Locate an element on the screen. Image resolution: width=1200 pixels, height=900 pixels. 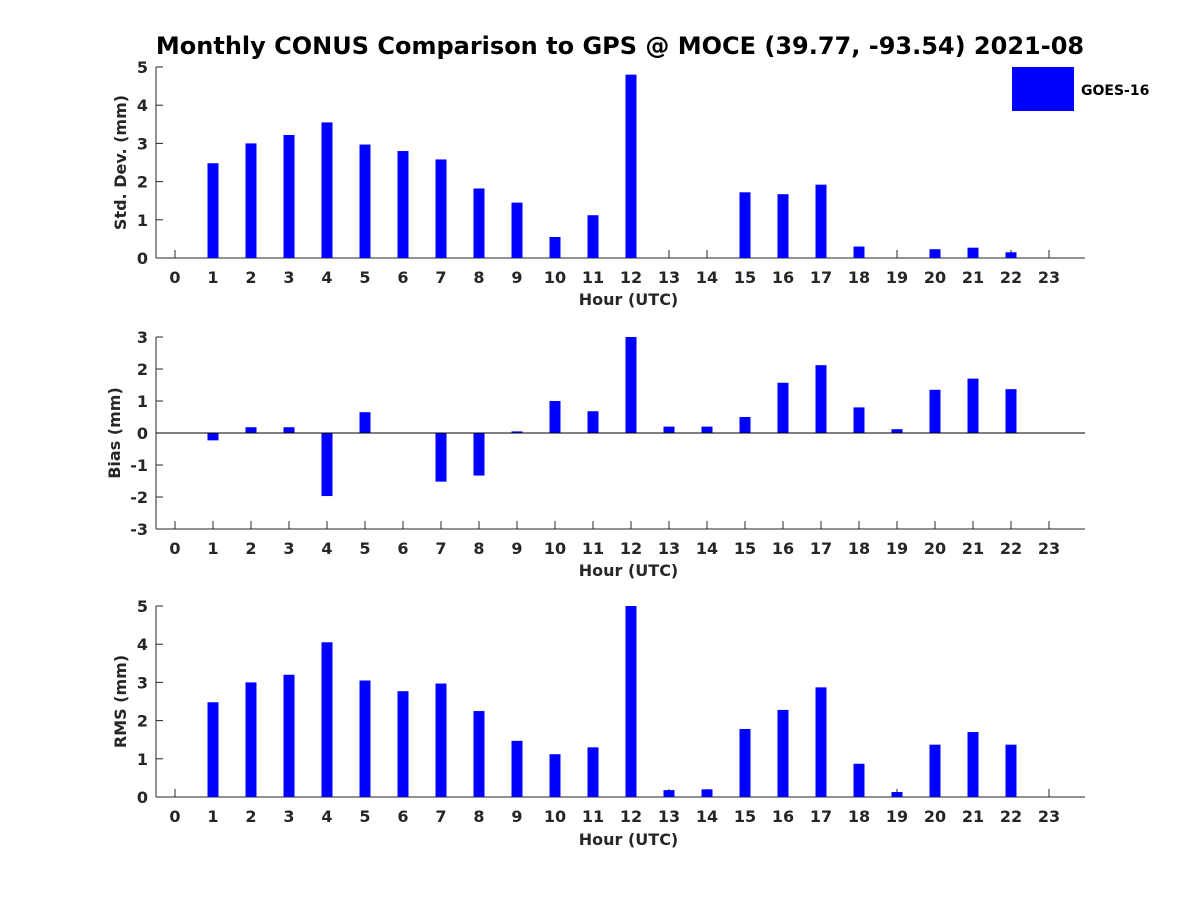
y-tick-label: 1 is located at coordinates (142, 401).